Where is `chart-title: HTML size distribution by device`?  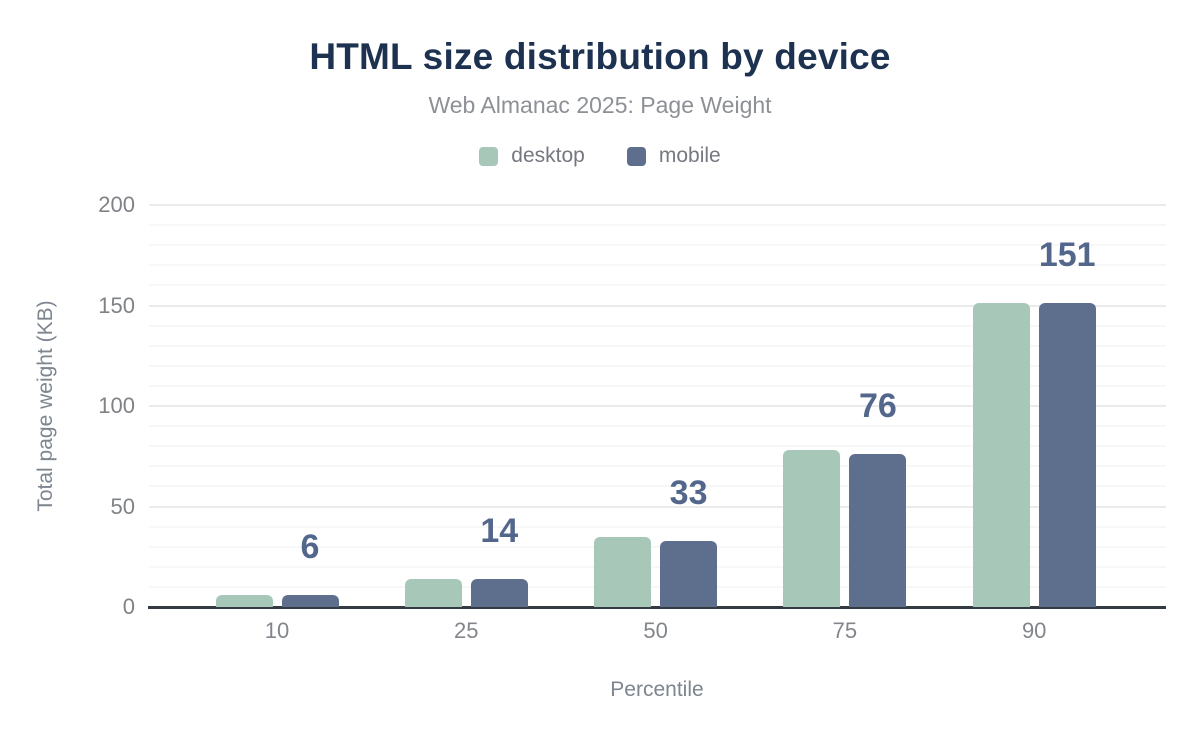 chart-title: HTML size distribution by device is located at coordinates (600, 56).